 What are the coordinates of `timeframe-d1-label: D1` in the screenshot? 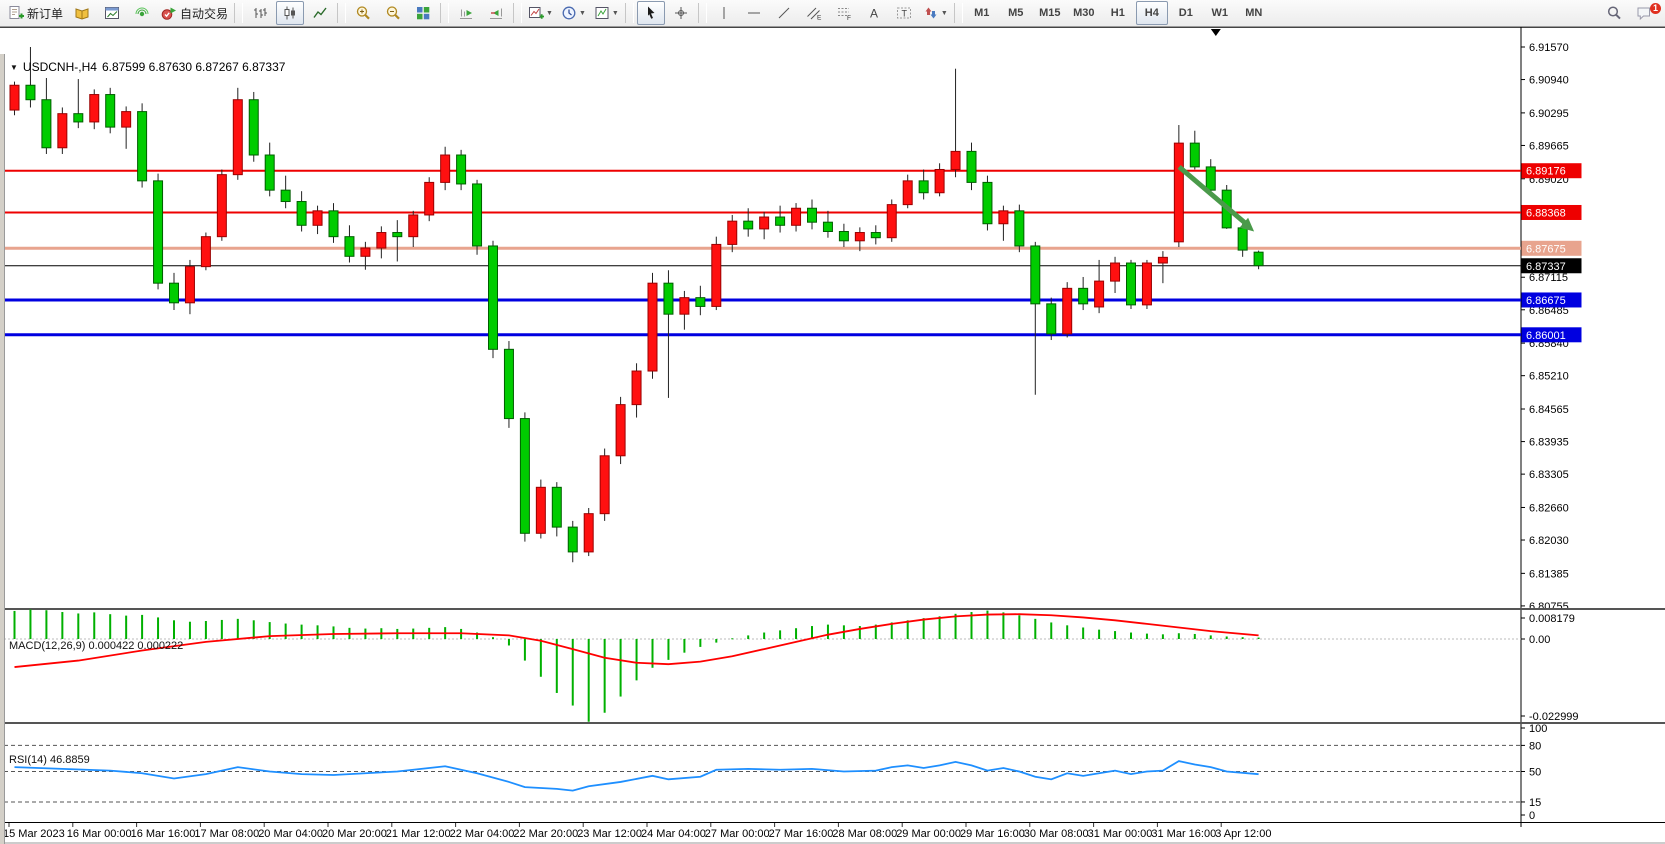 It's located at (1185, 13).